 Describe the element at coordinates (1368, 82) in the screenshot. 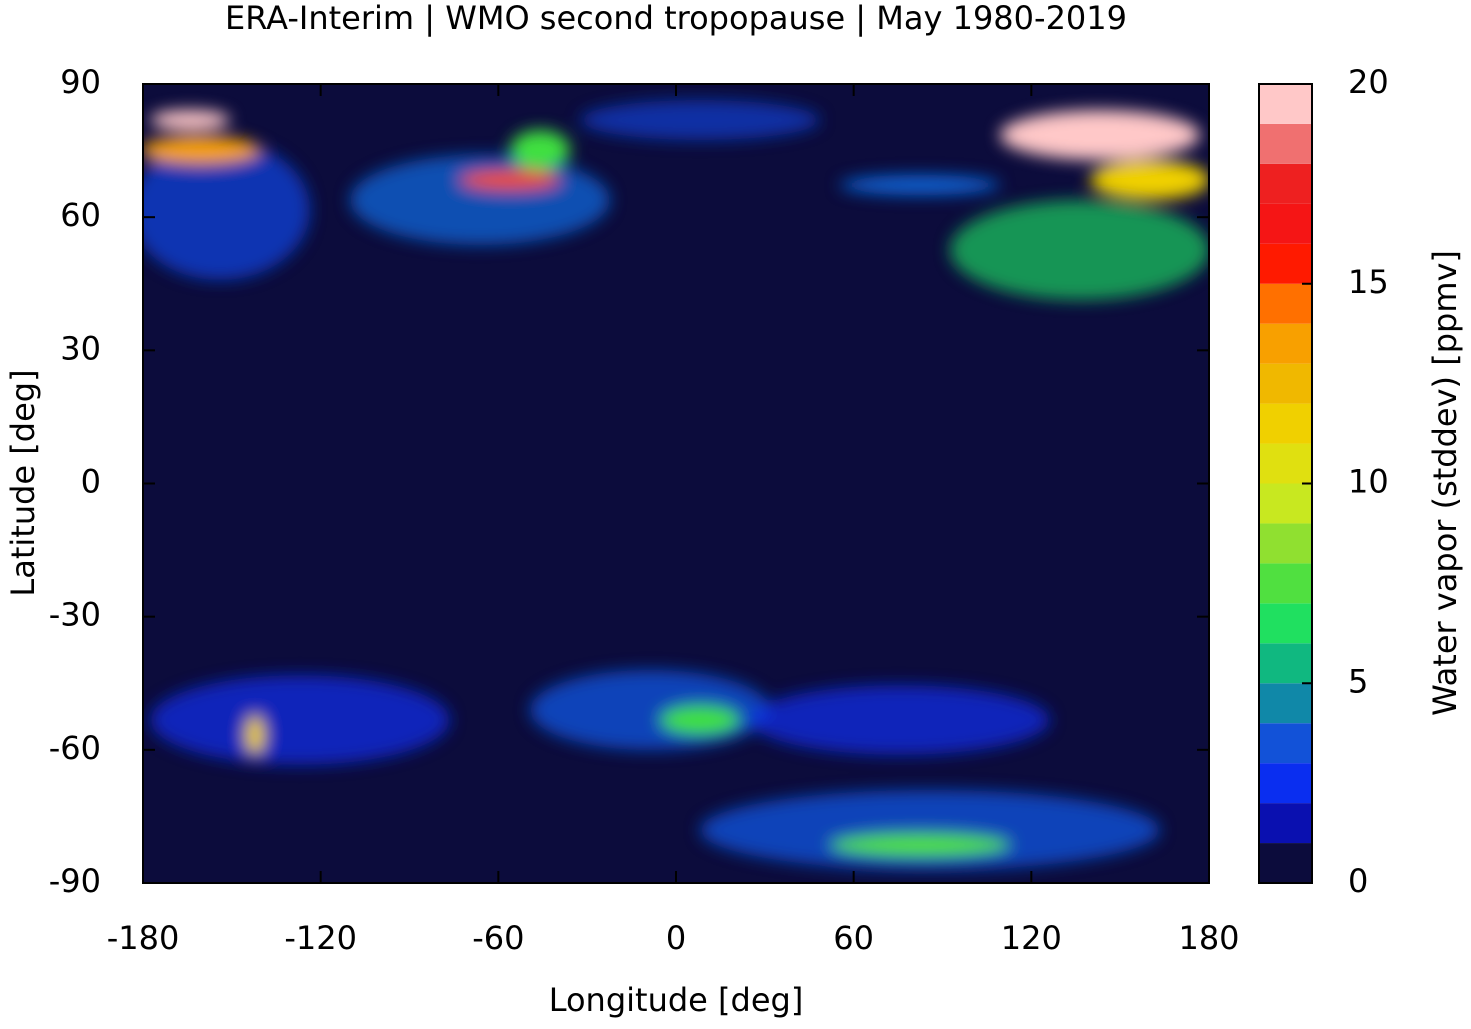

I see `colorbar-tick-label: 20` at that location.